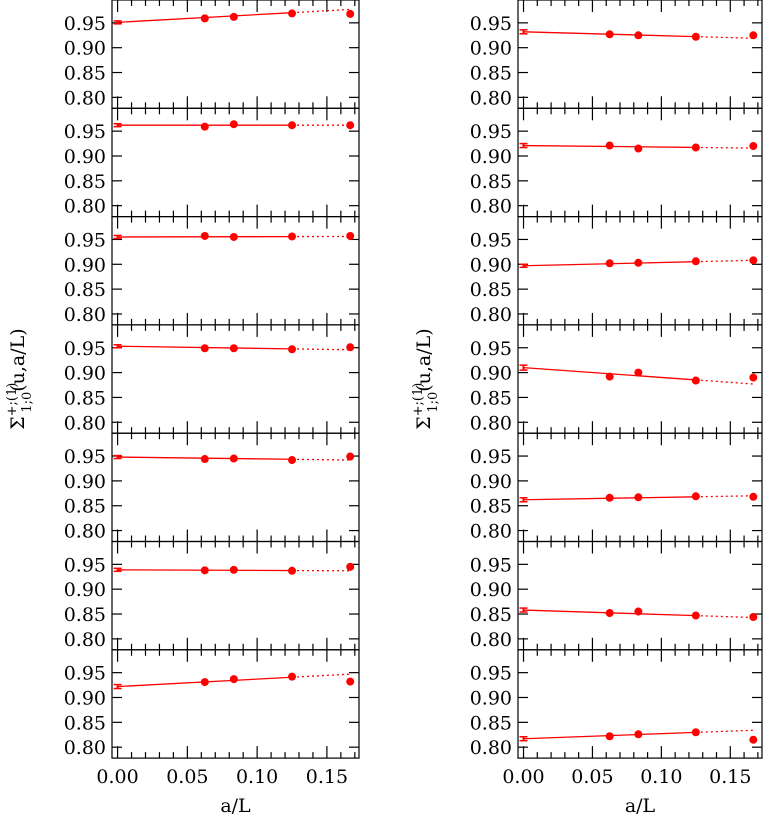  What do you see at coordinates (592, 777) in the screenshot?
I see `x-tick-label: 0.05` at bounding box center [592, 777].